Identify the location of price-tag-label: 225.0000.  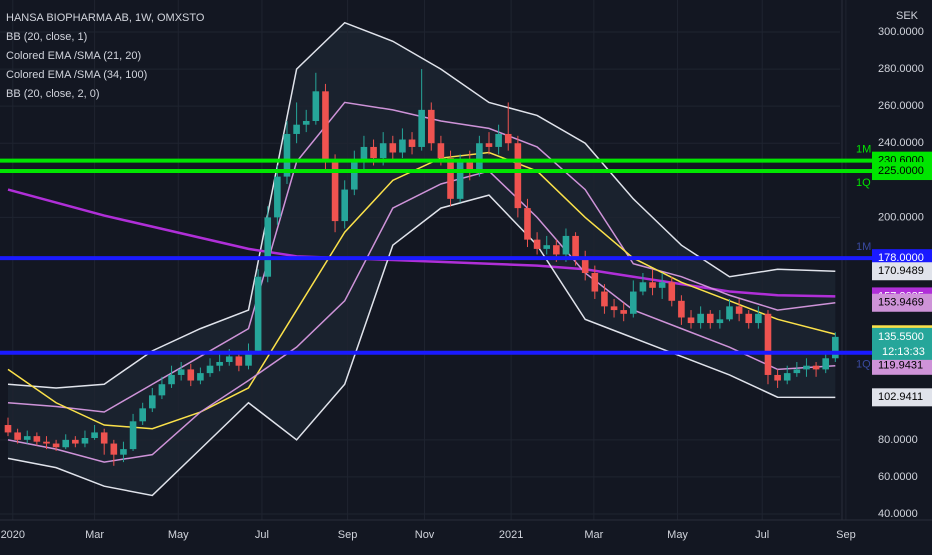
(901, 171).